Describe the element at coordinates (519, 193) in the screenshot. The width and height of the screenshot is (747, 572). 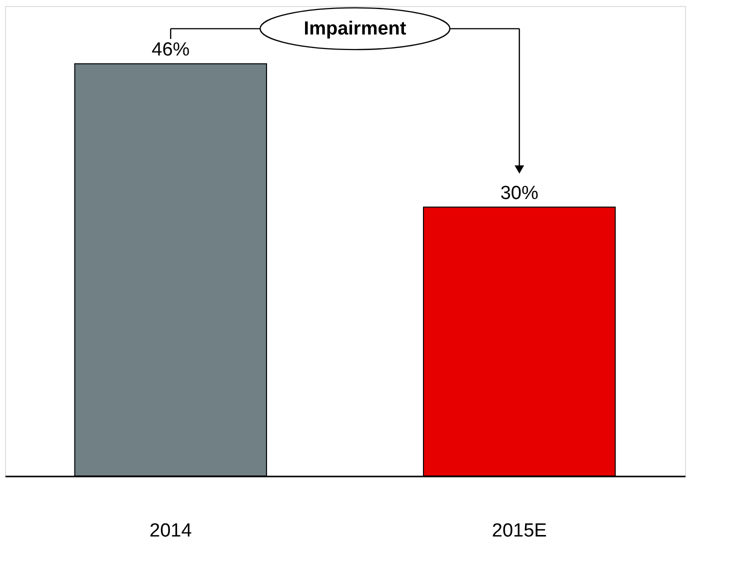
I see `data-label: 30%` at that location.